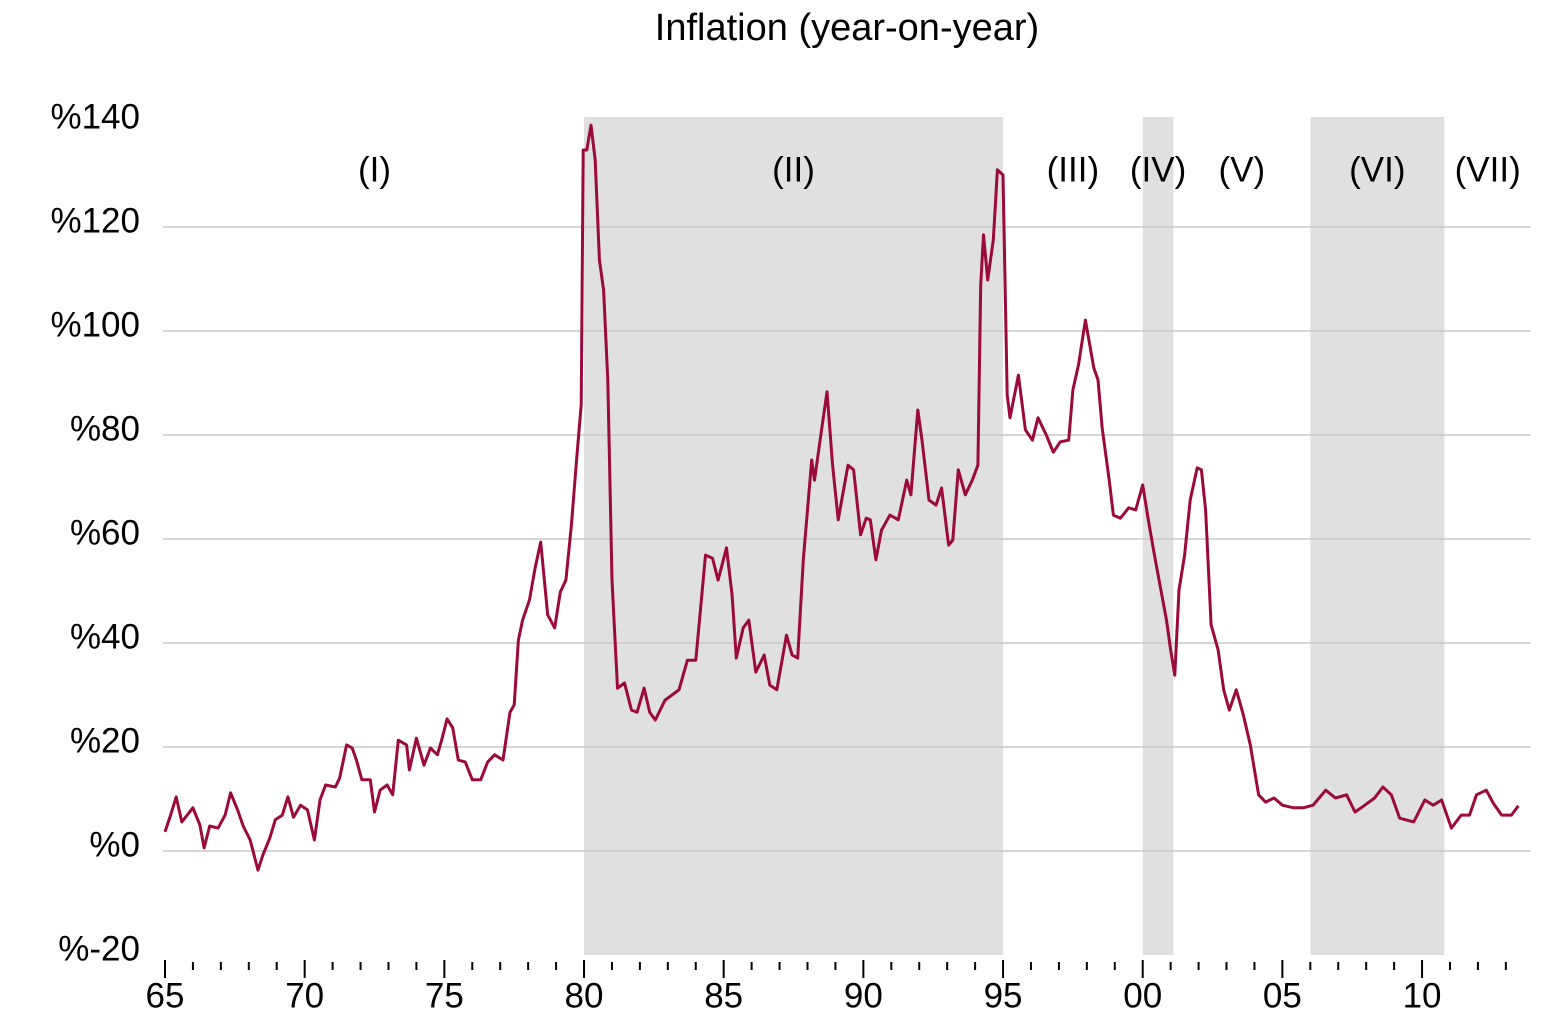 The width and height of the screenshot is (1545, 1017). I want to click on period-label: (VII), so click(1488, 169).